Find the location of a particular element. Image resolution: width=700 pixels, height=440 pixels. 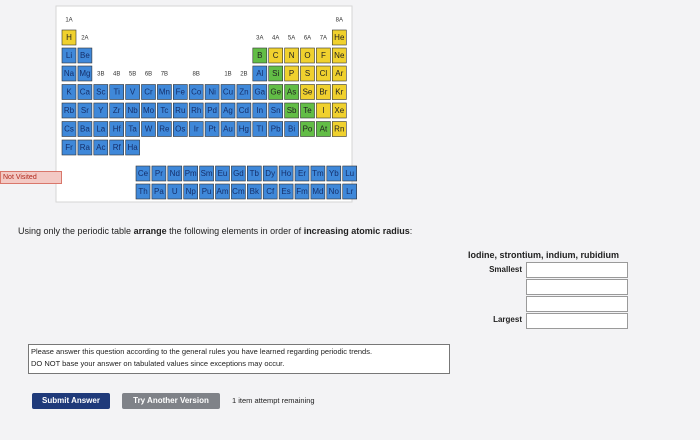

element-symbol: Pd is located at coordinates (212, 110).